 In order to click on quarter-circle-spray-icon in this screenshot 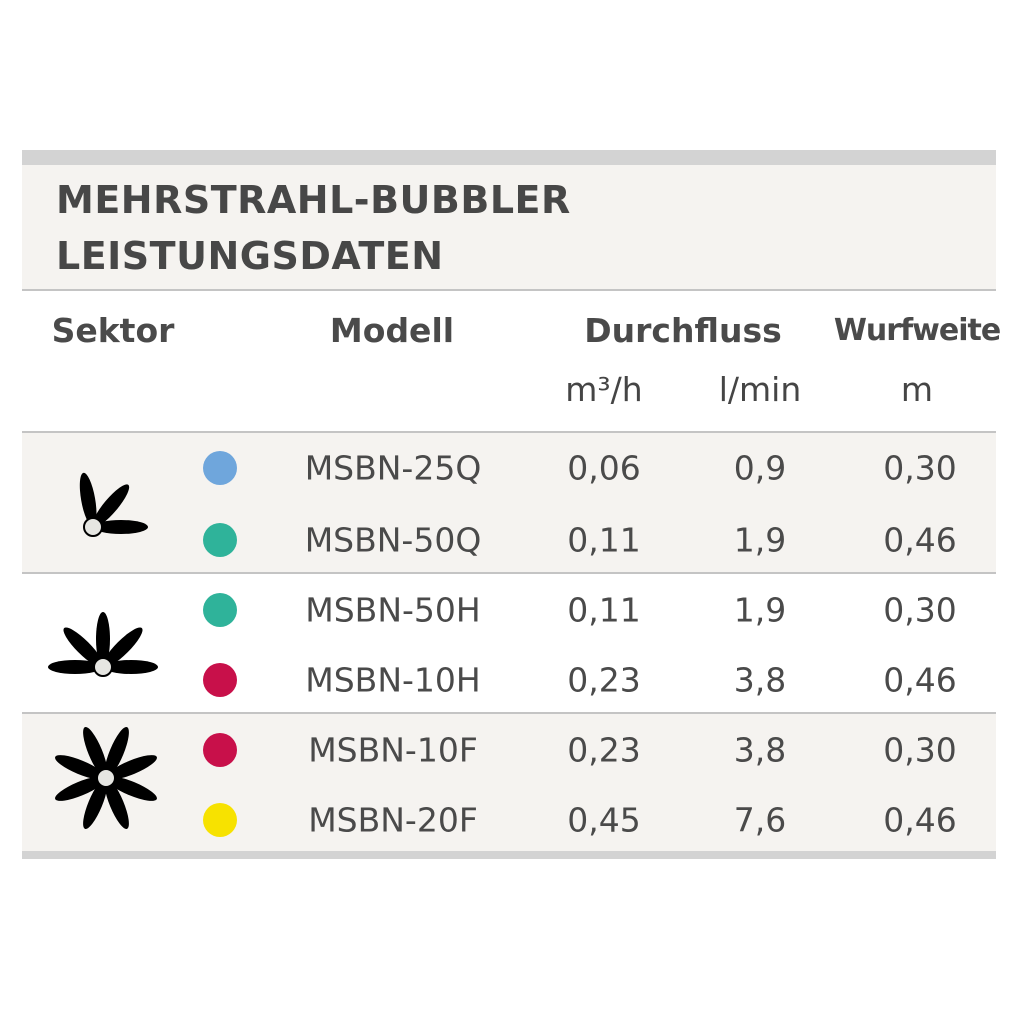, I will do `click(113, 504)`.